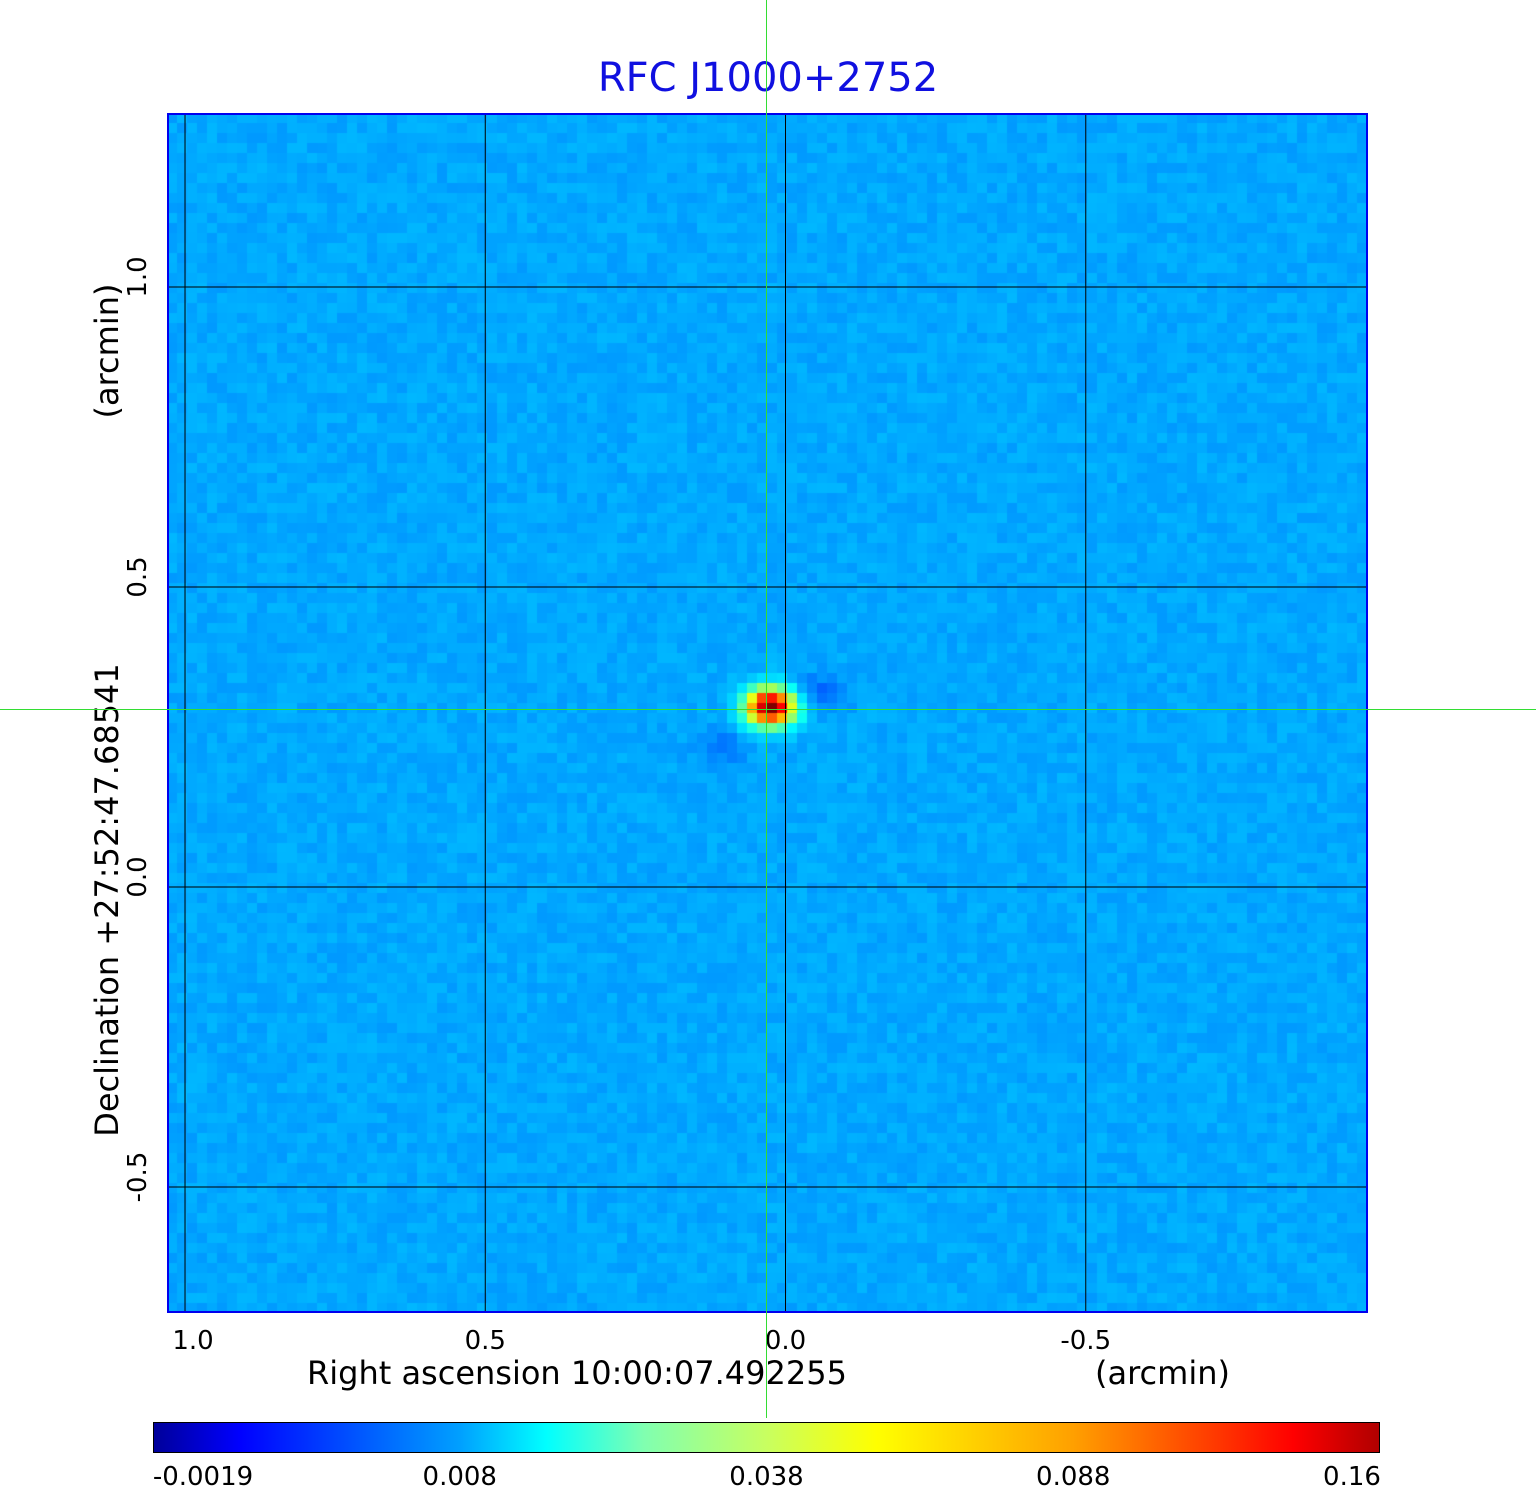  I want to click on x-axis-label: Right ascension 10:00:07.492255, so click(577, 1373).